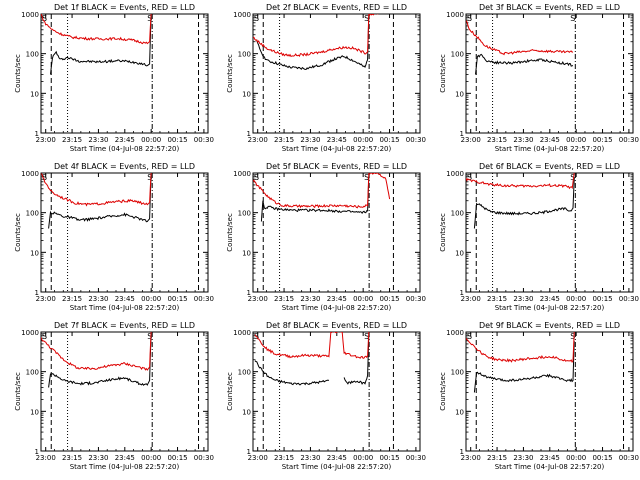 The image size is (640, 480). Describe the element at coordinates (336, 166) in the screenshot. I see `chart-title: Det 5f BLACK = Events, RED = LLD` at that location.